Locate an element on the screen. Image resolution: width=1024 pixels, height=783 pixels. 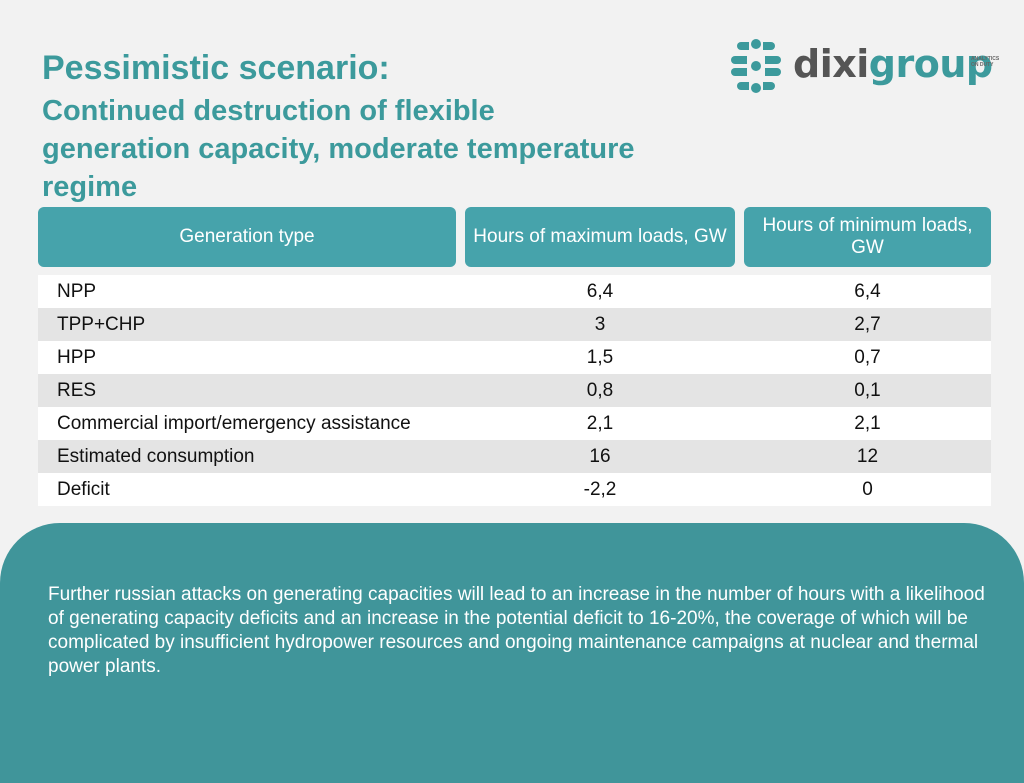
row-min-value: 2,7 is located at coordinates (867, 324).